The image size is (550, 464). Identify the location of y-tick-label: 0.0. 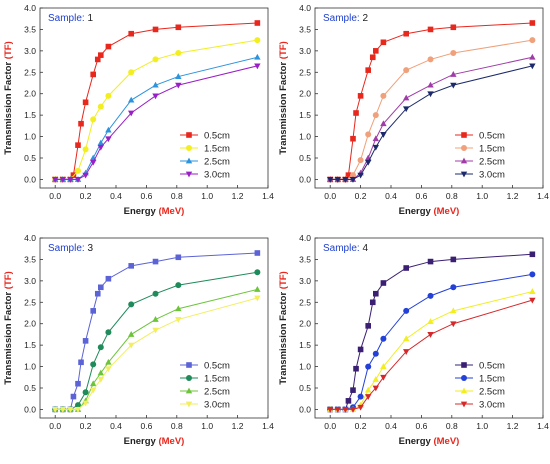
(305, 179).